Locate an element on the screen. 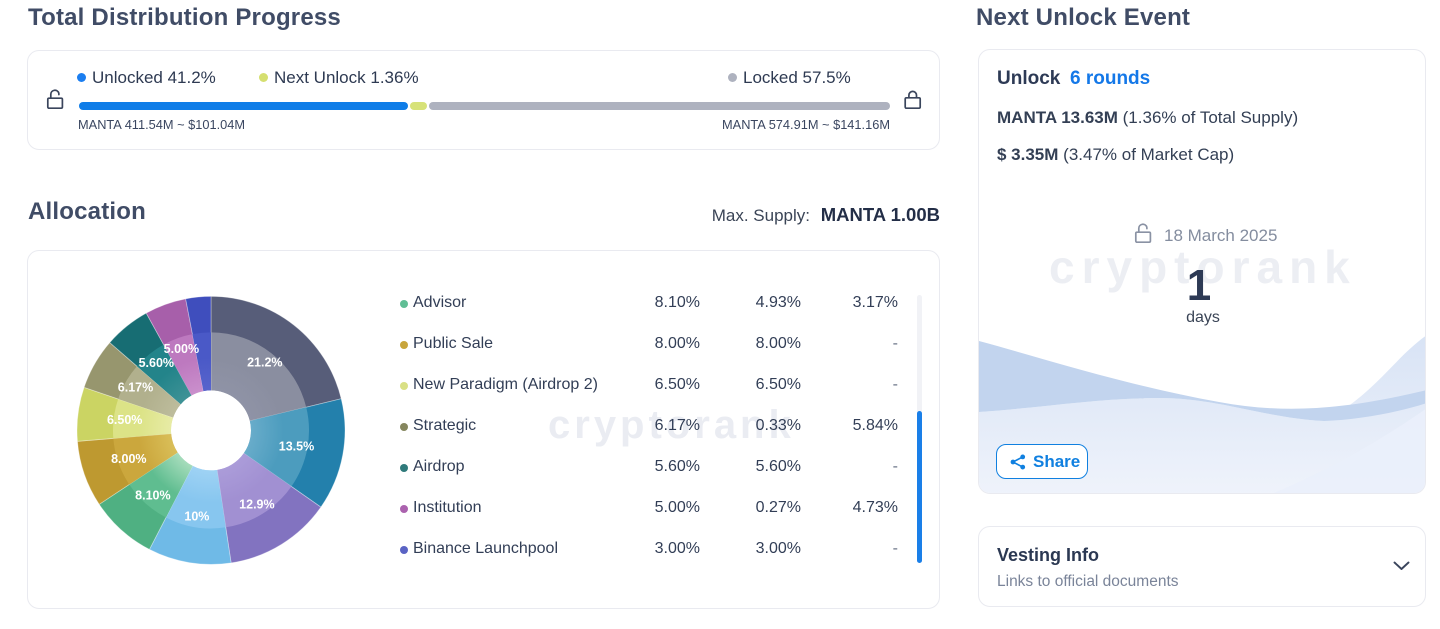 The height and width of the screenshot is (629, 1440). svg-text: 12.9% is located at coordinates (256, 505).